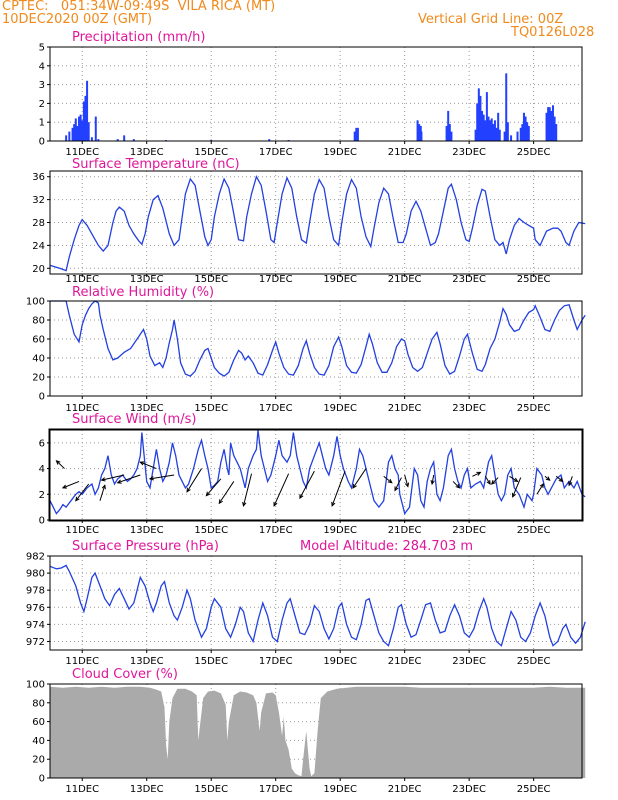  Describe the element at coordinates (340, 152) in the screenshot. I see `date-label-precip: 19DEC` at that location.